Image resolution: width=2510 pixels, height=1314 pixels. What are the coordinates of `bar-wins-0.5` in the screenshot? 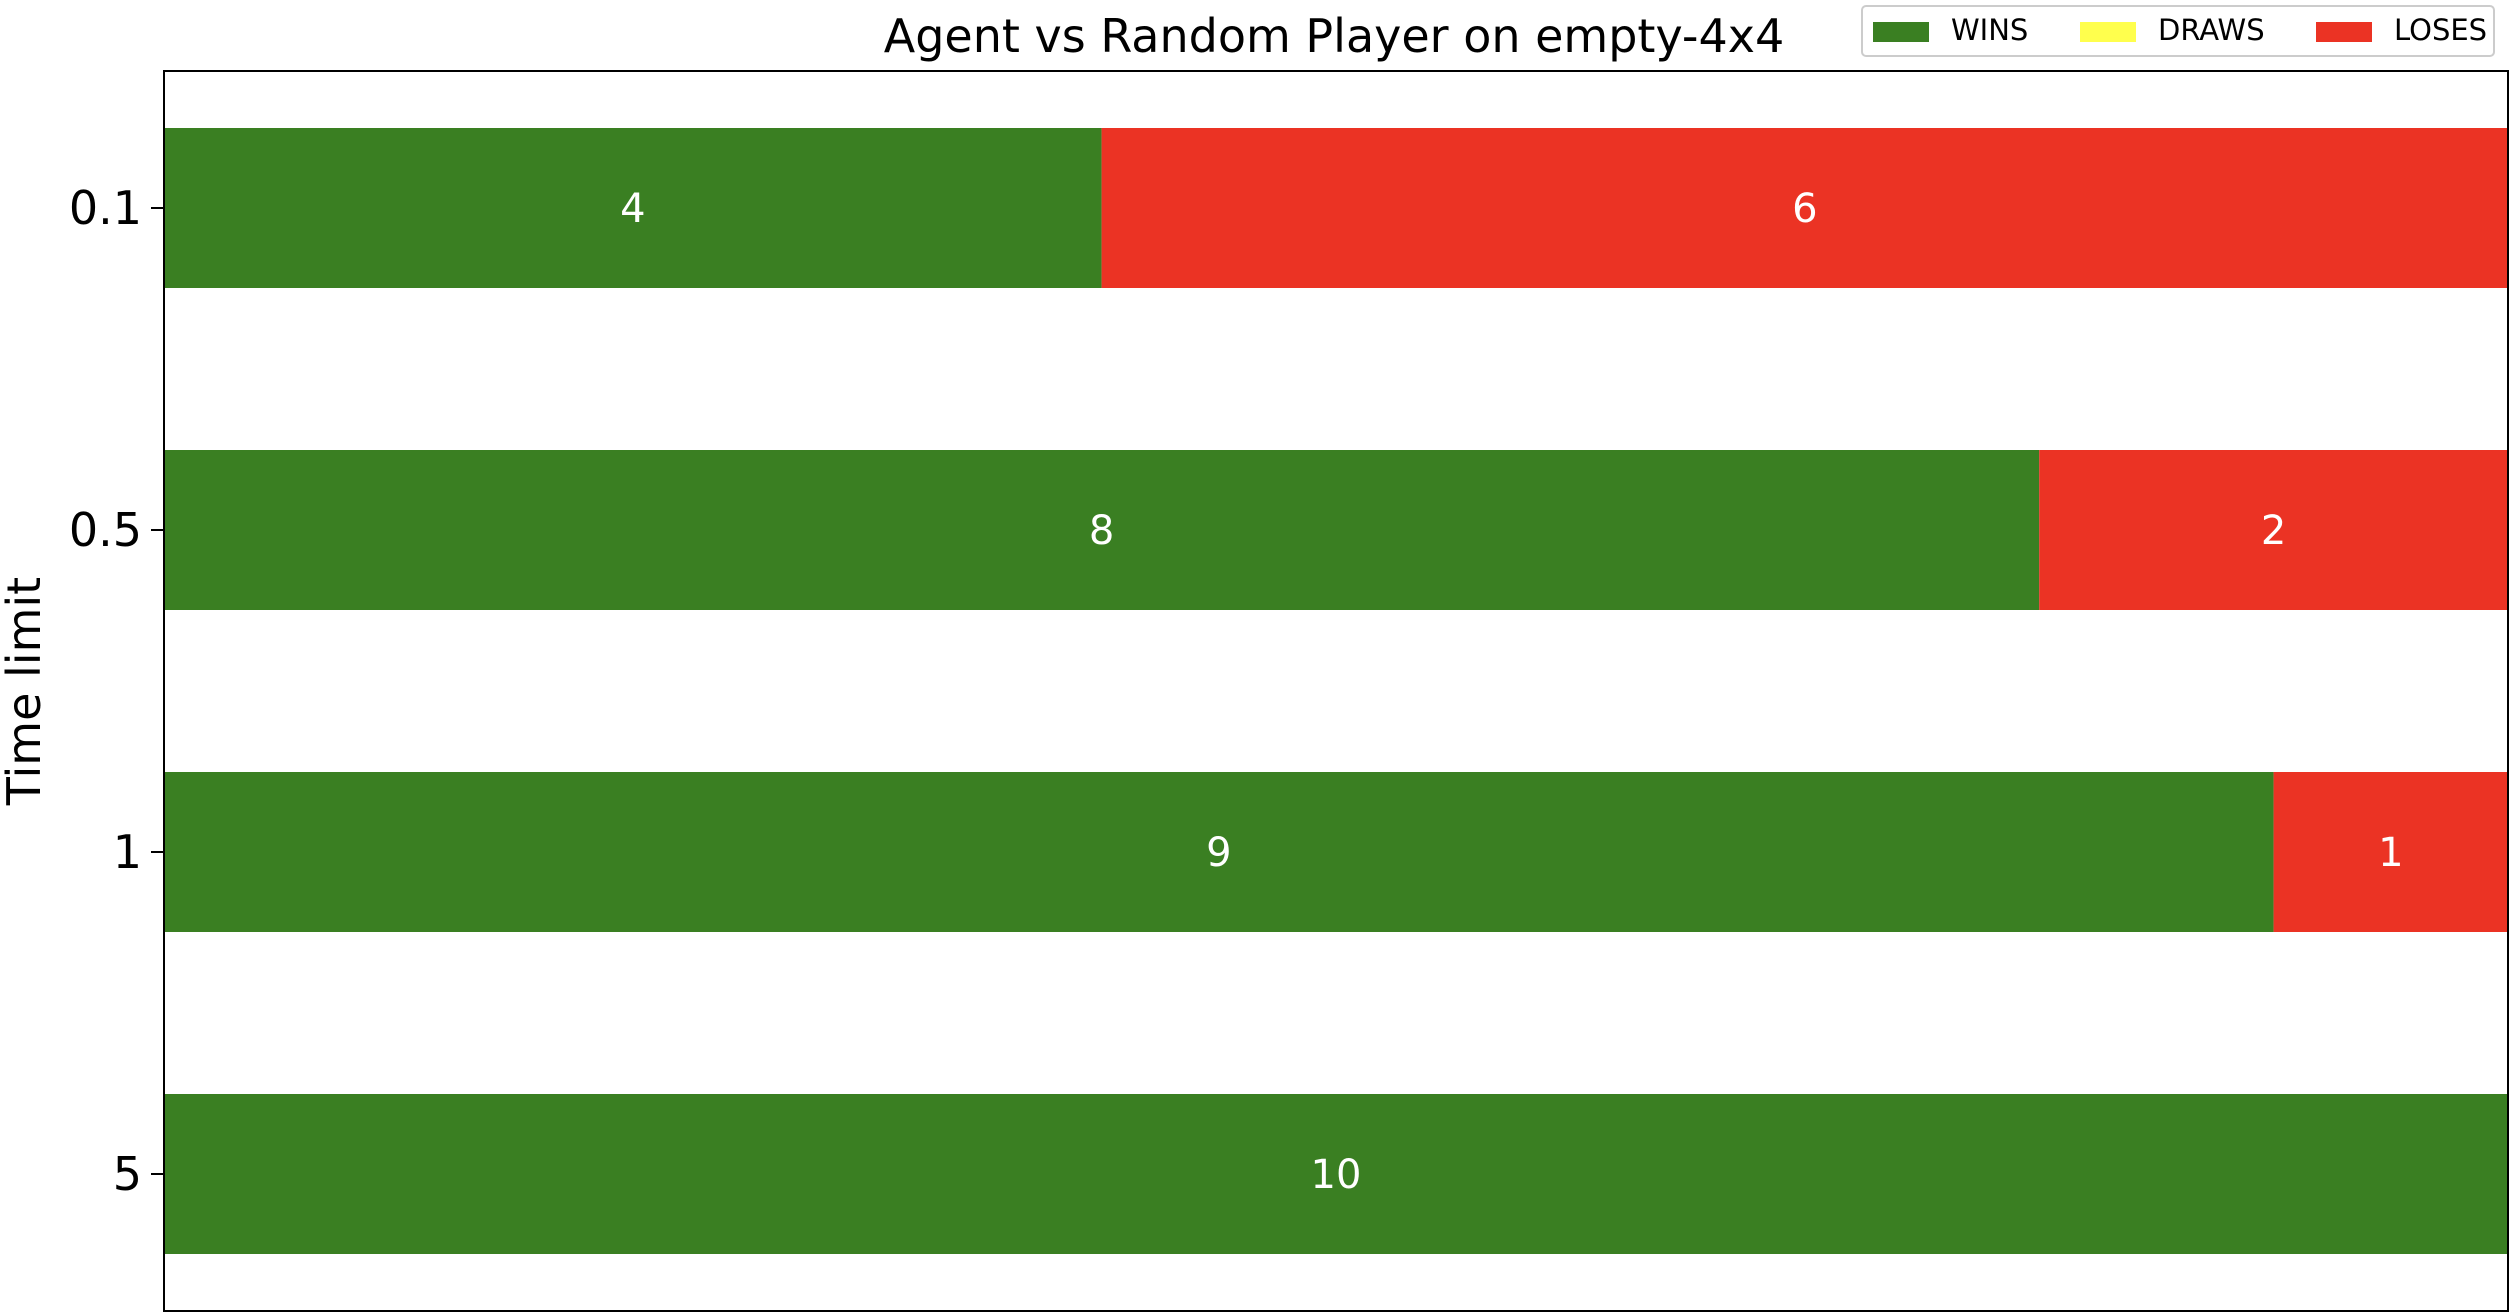 It's located at (1102, 530).